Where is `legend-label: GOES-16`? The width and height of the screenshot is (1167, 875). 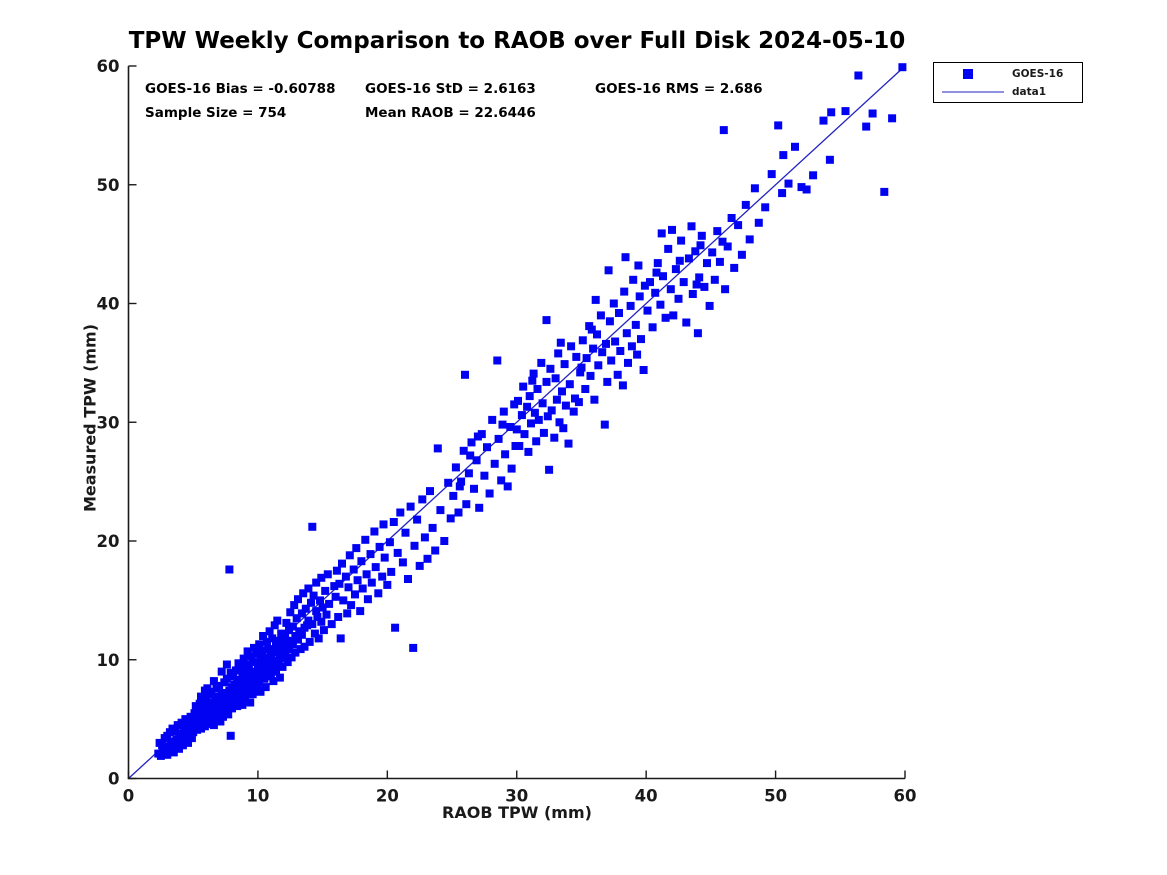
legend-label: GOES-16 is located at coordinates (1038, 74).